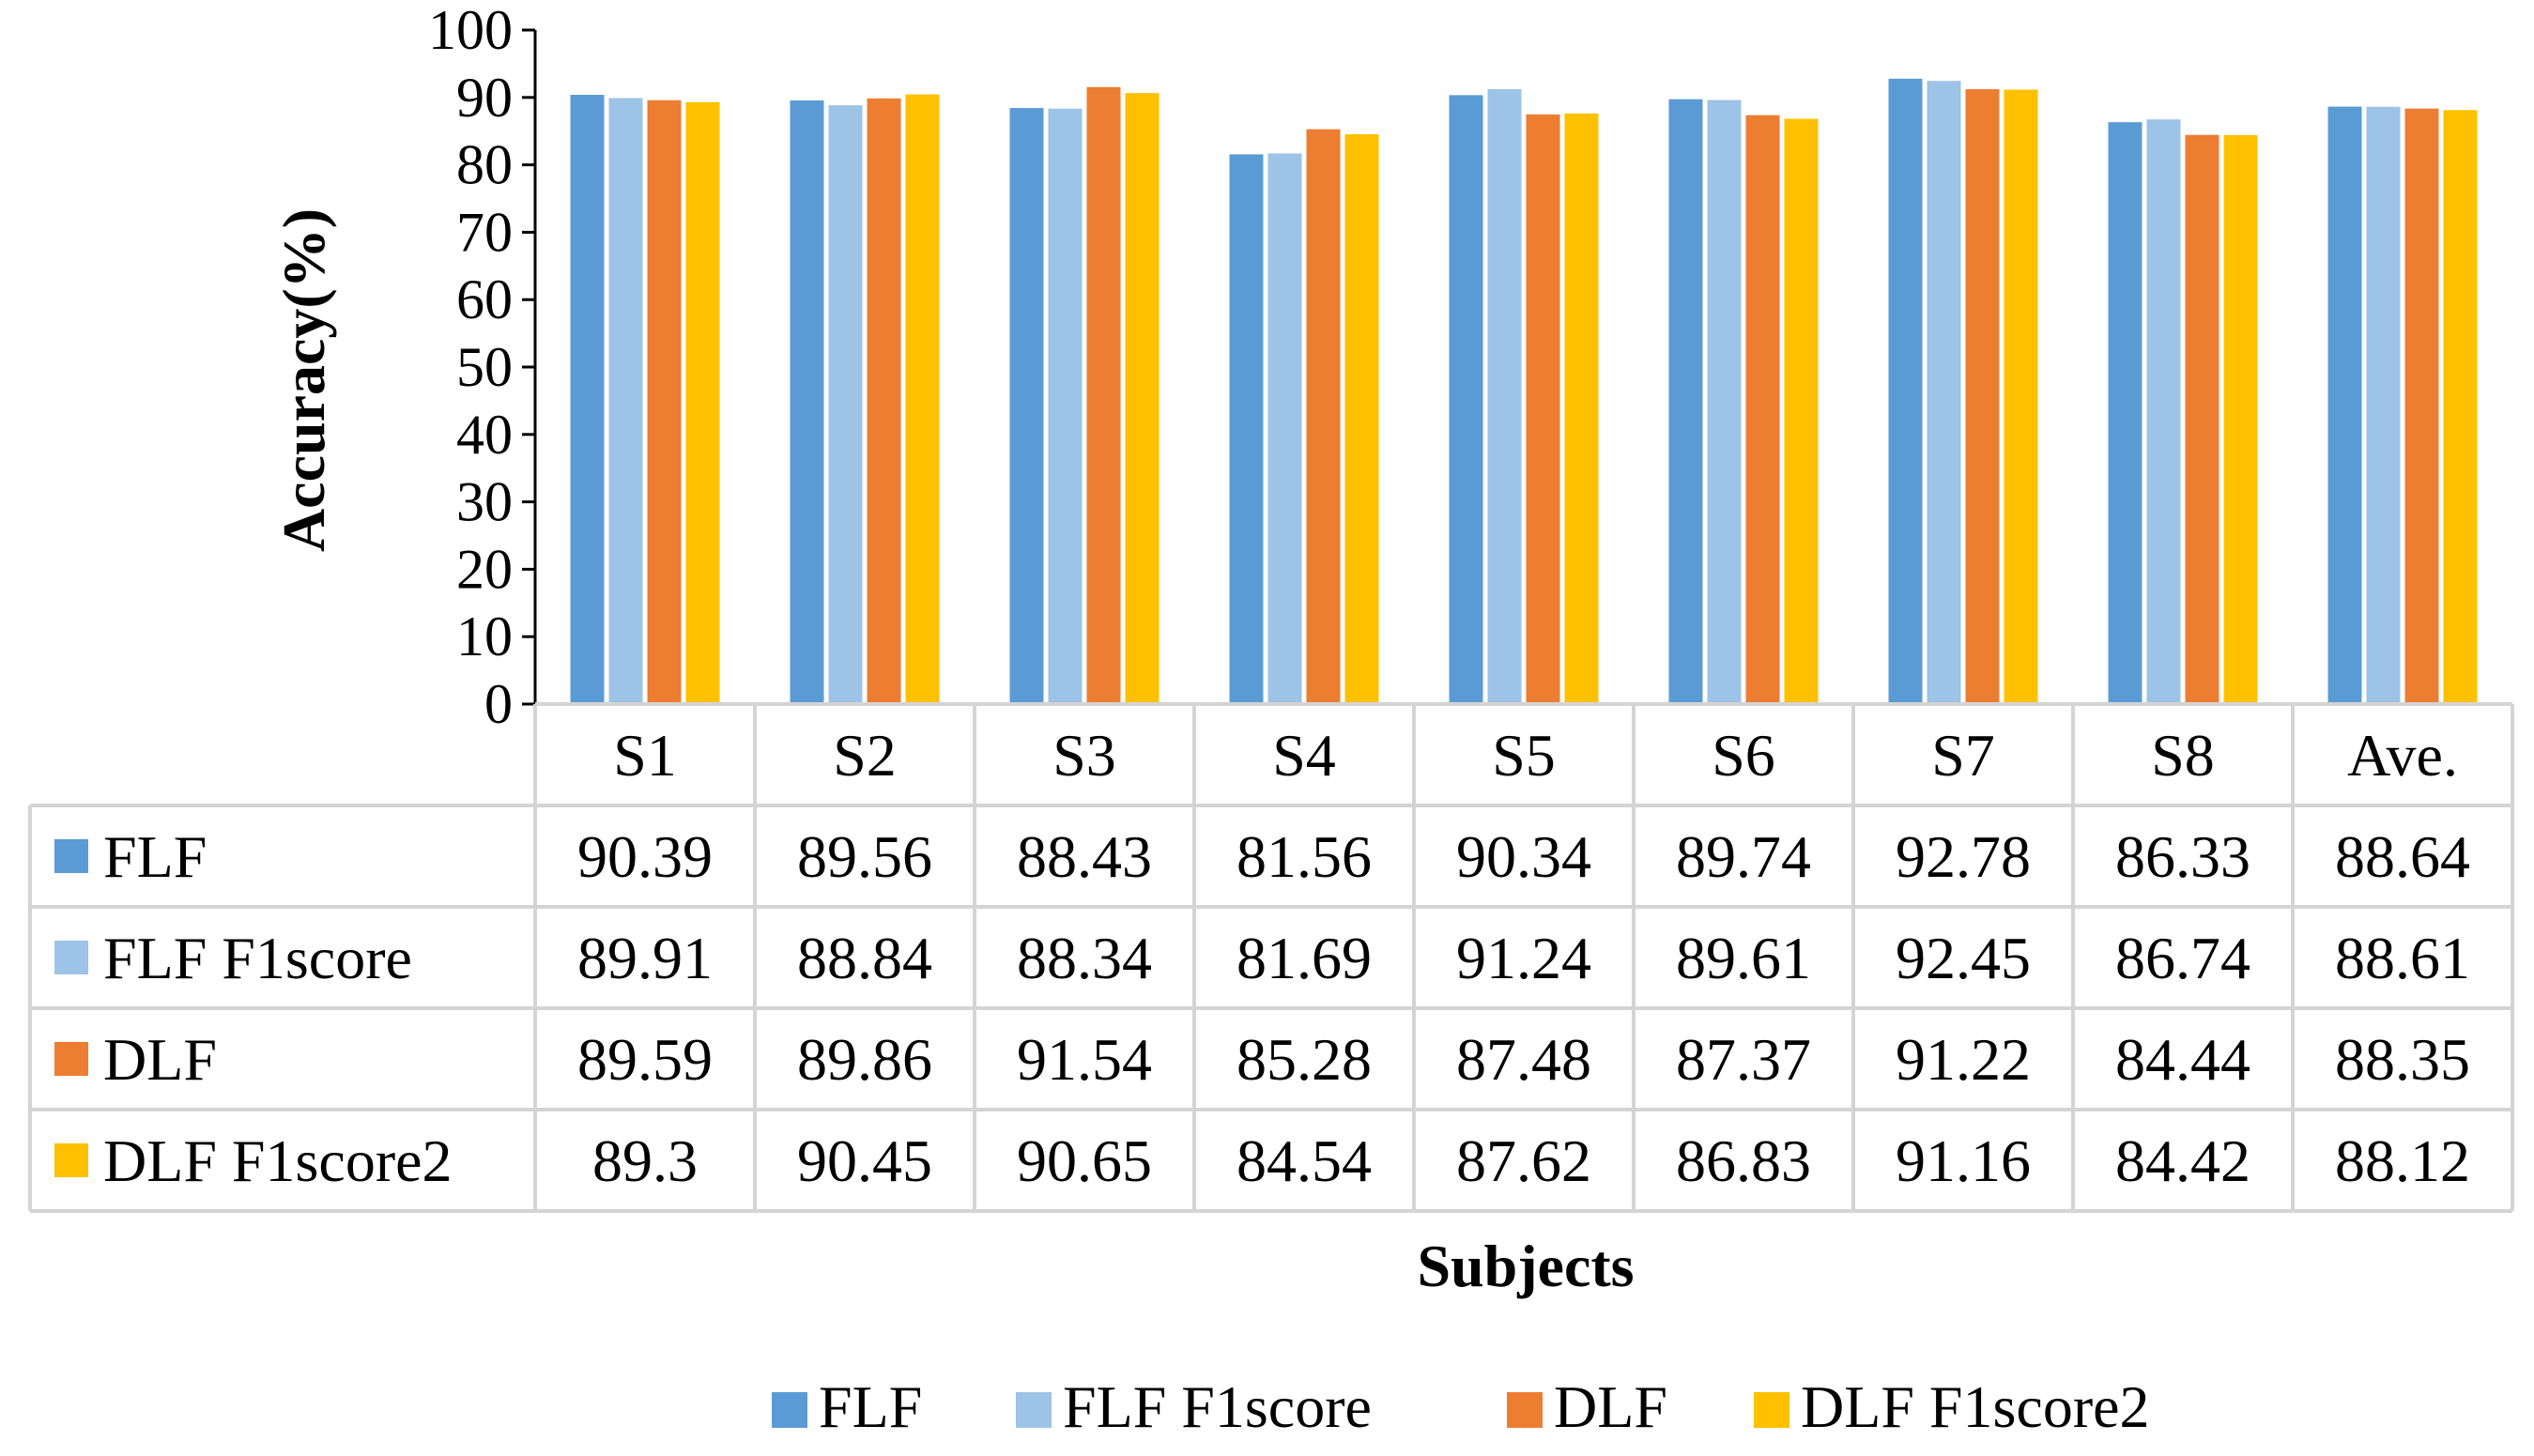 The width and height of the screenshot is (2534, 1456). I want to click on bar-dlf-s4, so click(1323, 417).